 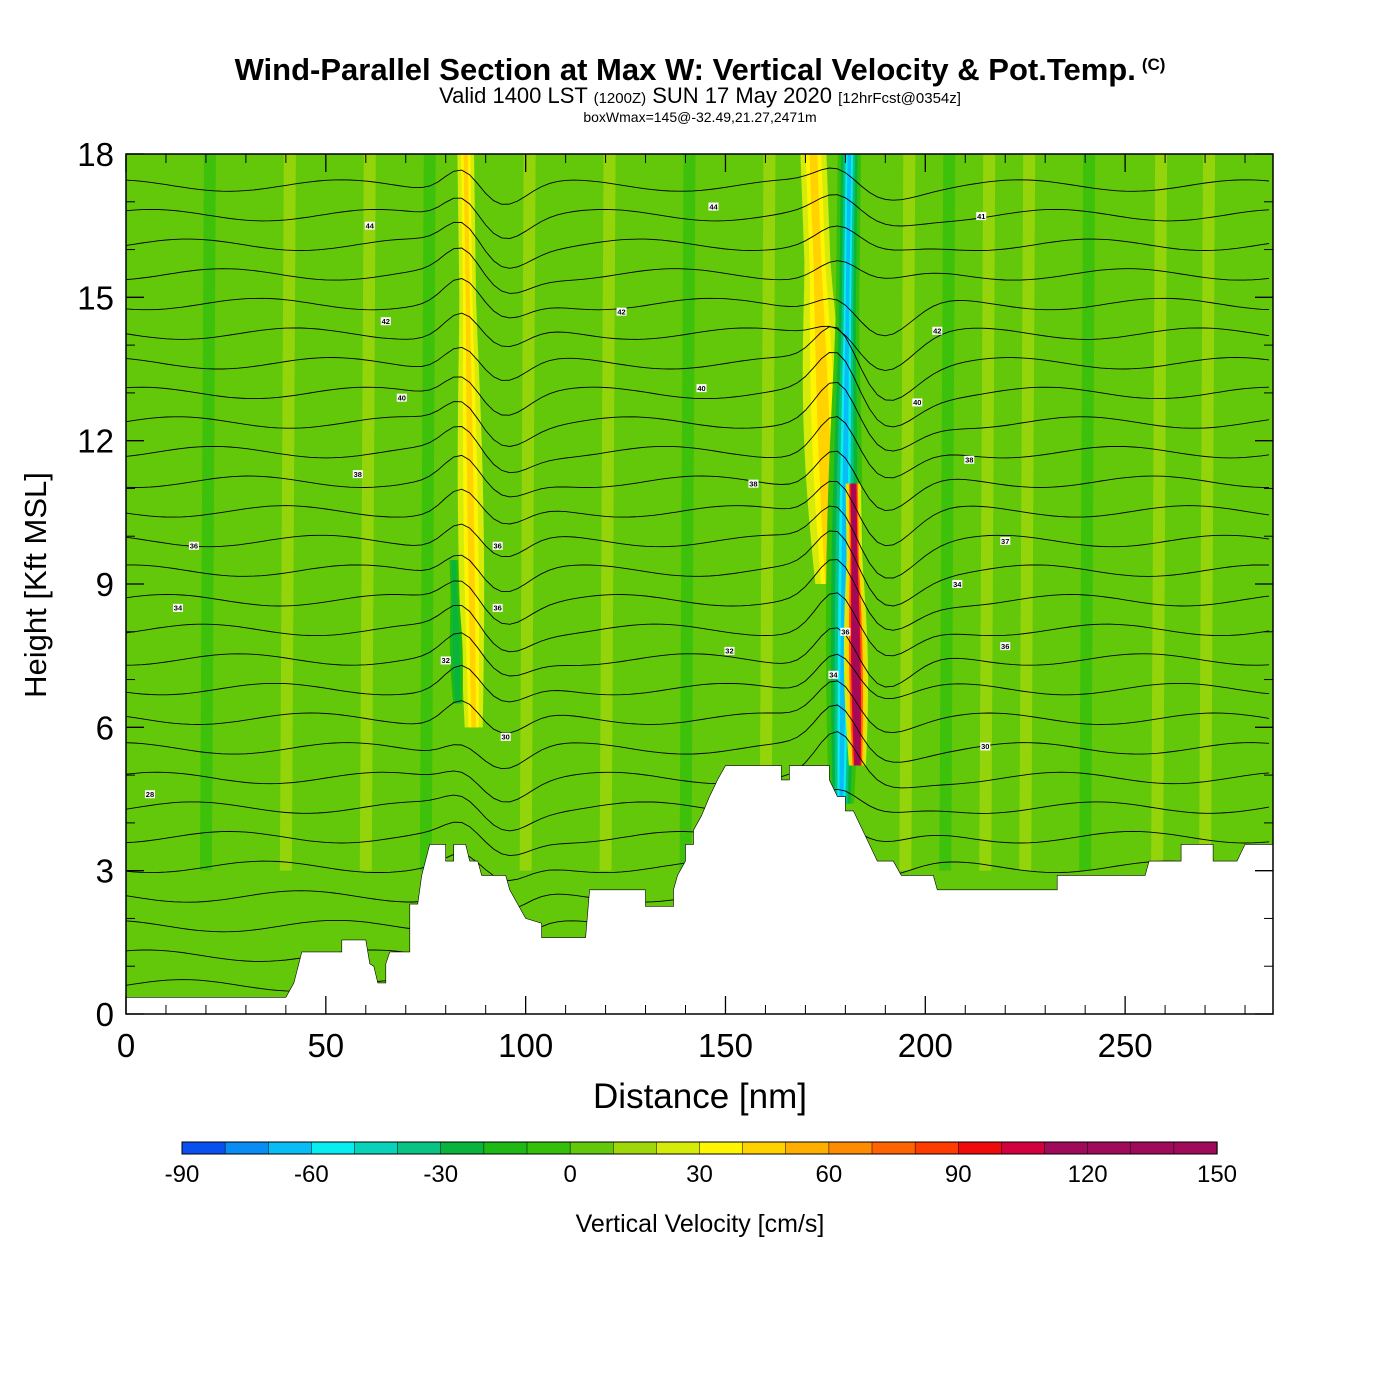 I want to click on theta-label: 37, so click(x=1005, y=541).